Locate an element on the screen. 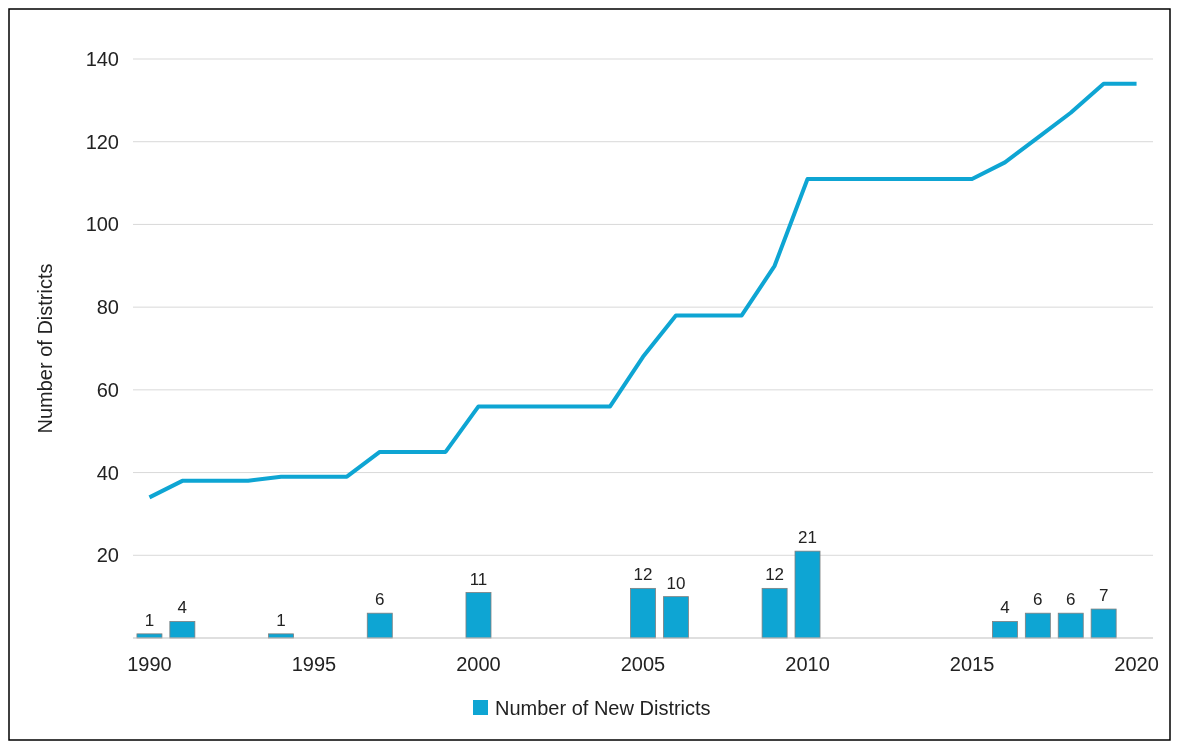 This screenshot has height=747, width=1177. x-tick-label: 1995 is located at coordinates (314, 664).